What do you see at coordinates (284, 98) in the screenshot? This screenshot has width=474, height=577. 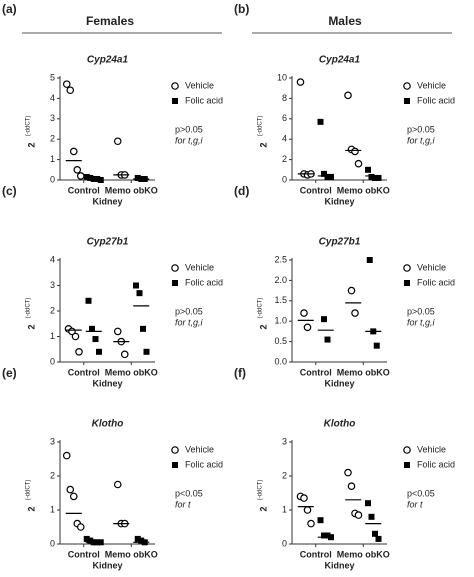 I see `y-tick-label: 8` at bounding box center [284, 98].